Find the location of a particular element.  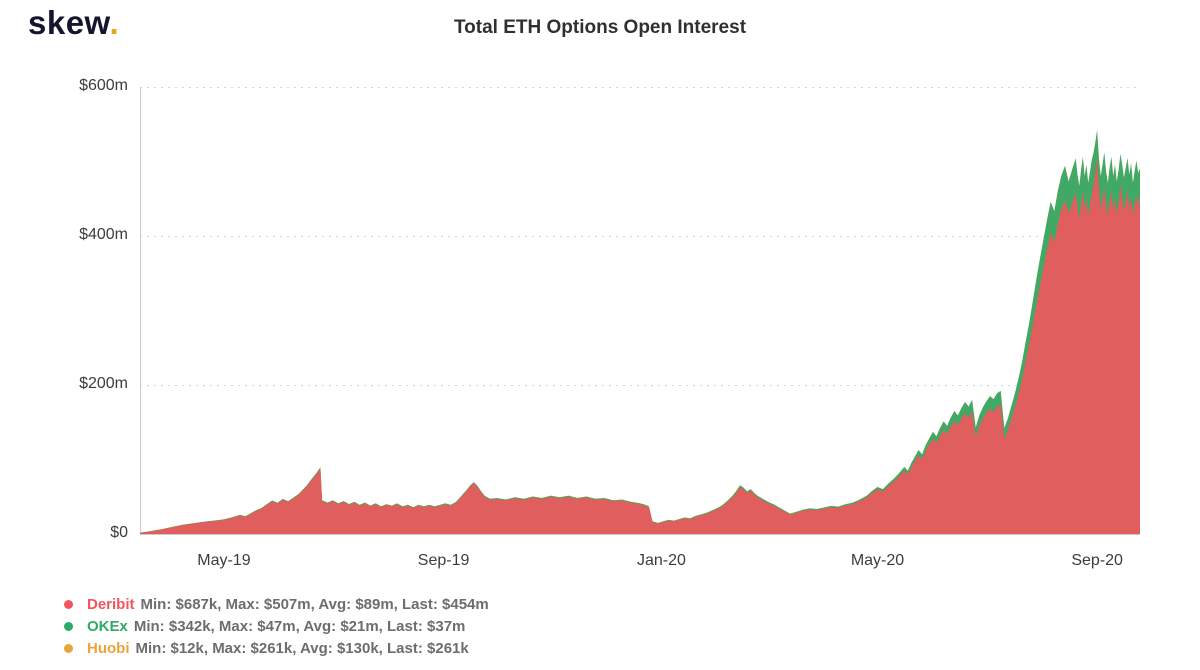

skew-logo: skew. is located at coordinates (73, 23).